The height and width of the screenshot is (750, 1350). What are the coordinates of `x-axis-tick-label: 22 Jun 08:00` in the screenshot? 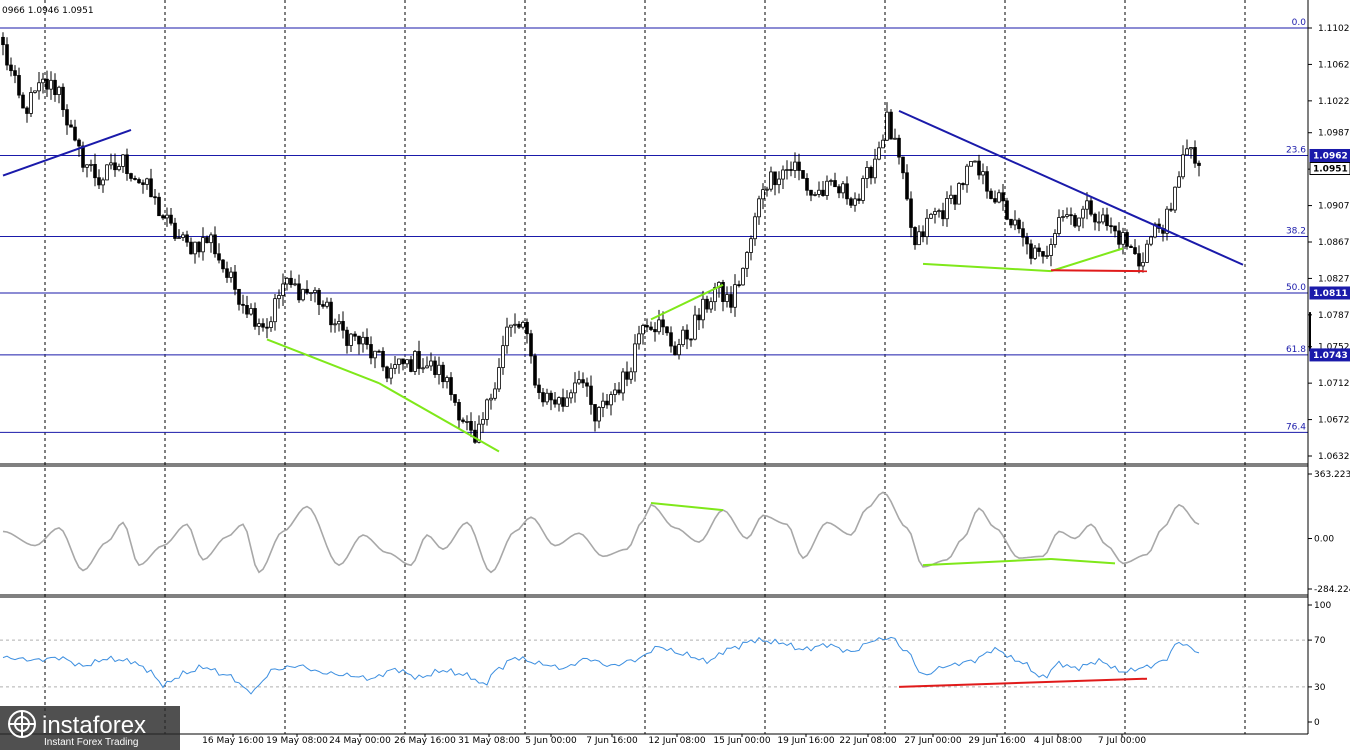 It's located at (867, 741).